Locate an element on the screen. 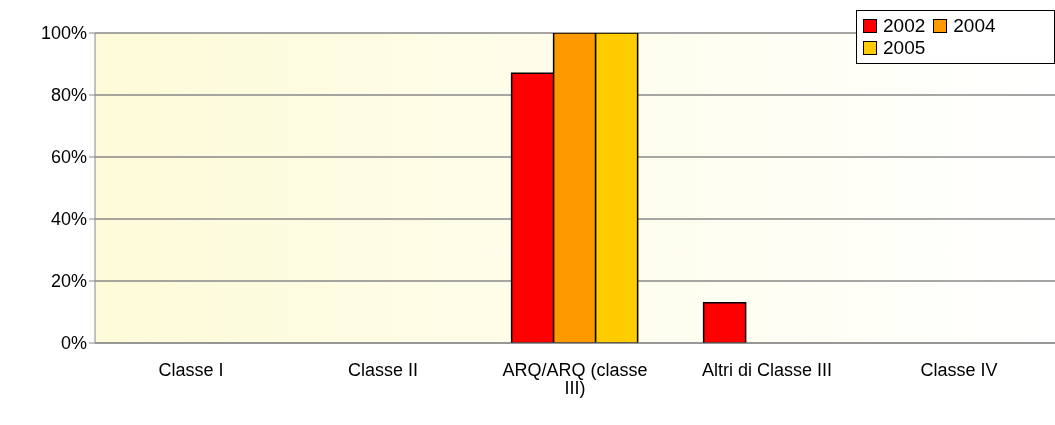 This screenshot has width=1055, height=425. x-tick-label: ARQ/ARQ (classe III) is located at coordinates (575, 378).